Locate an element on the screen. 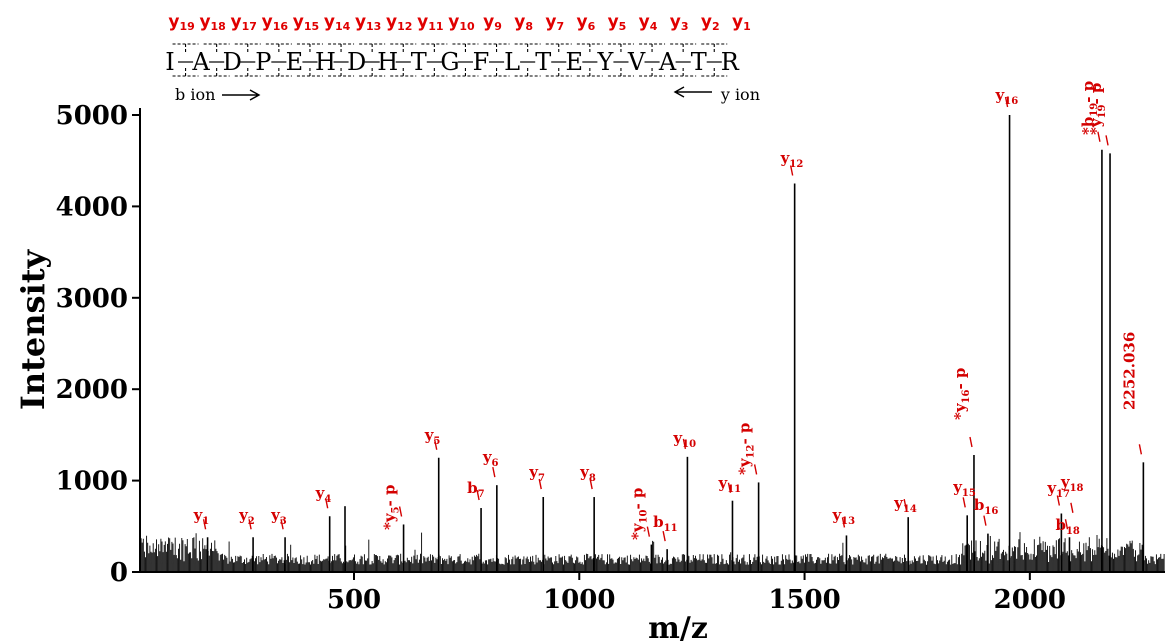 This screenshot has height=642, width=1167. annotation-label-23: b18 is located at coordinates (1067, 526).